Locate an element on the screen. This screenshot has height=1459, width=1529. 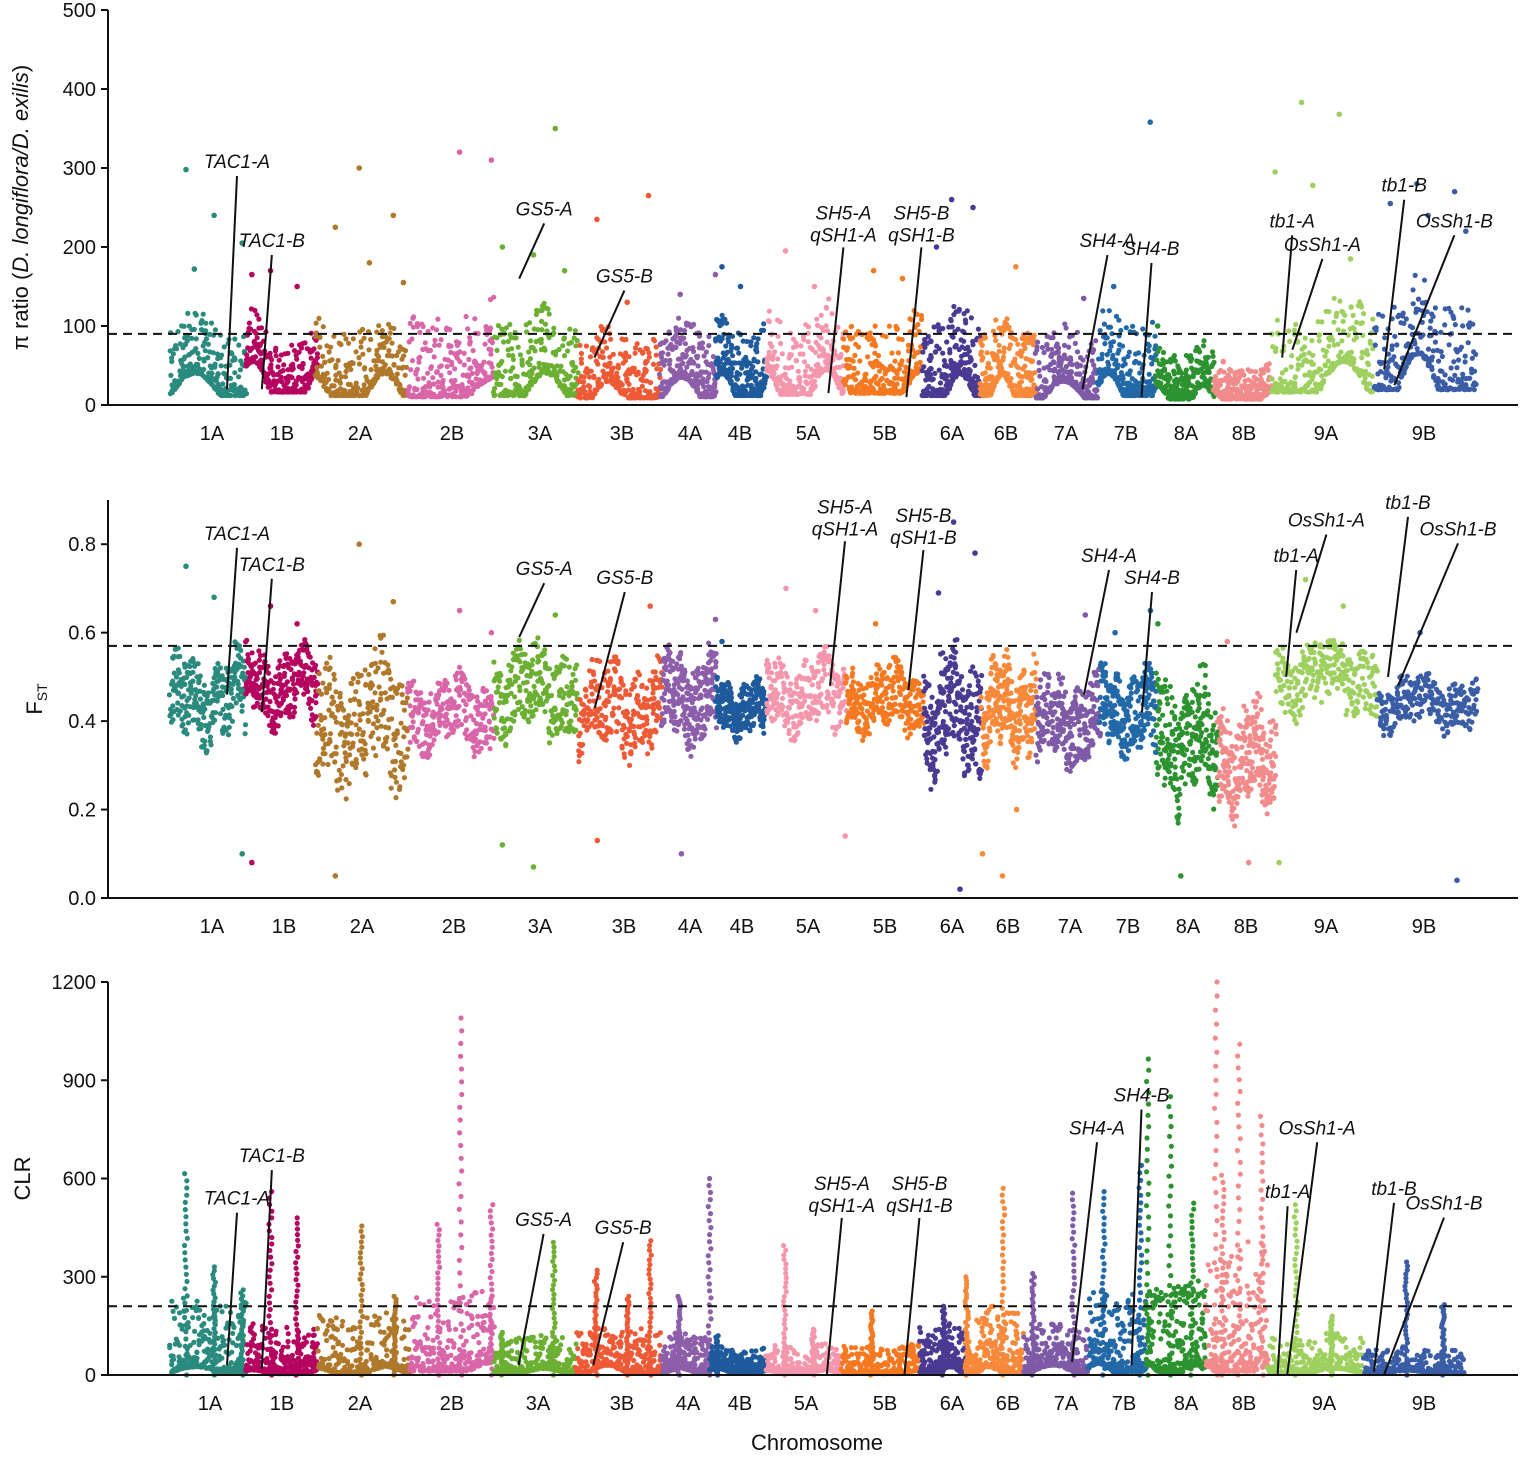
chrom-label-4A: 4A is located at coordinates (690, 434).